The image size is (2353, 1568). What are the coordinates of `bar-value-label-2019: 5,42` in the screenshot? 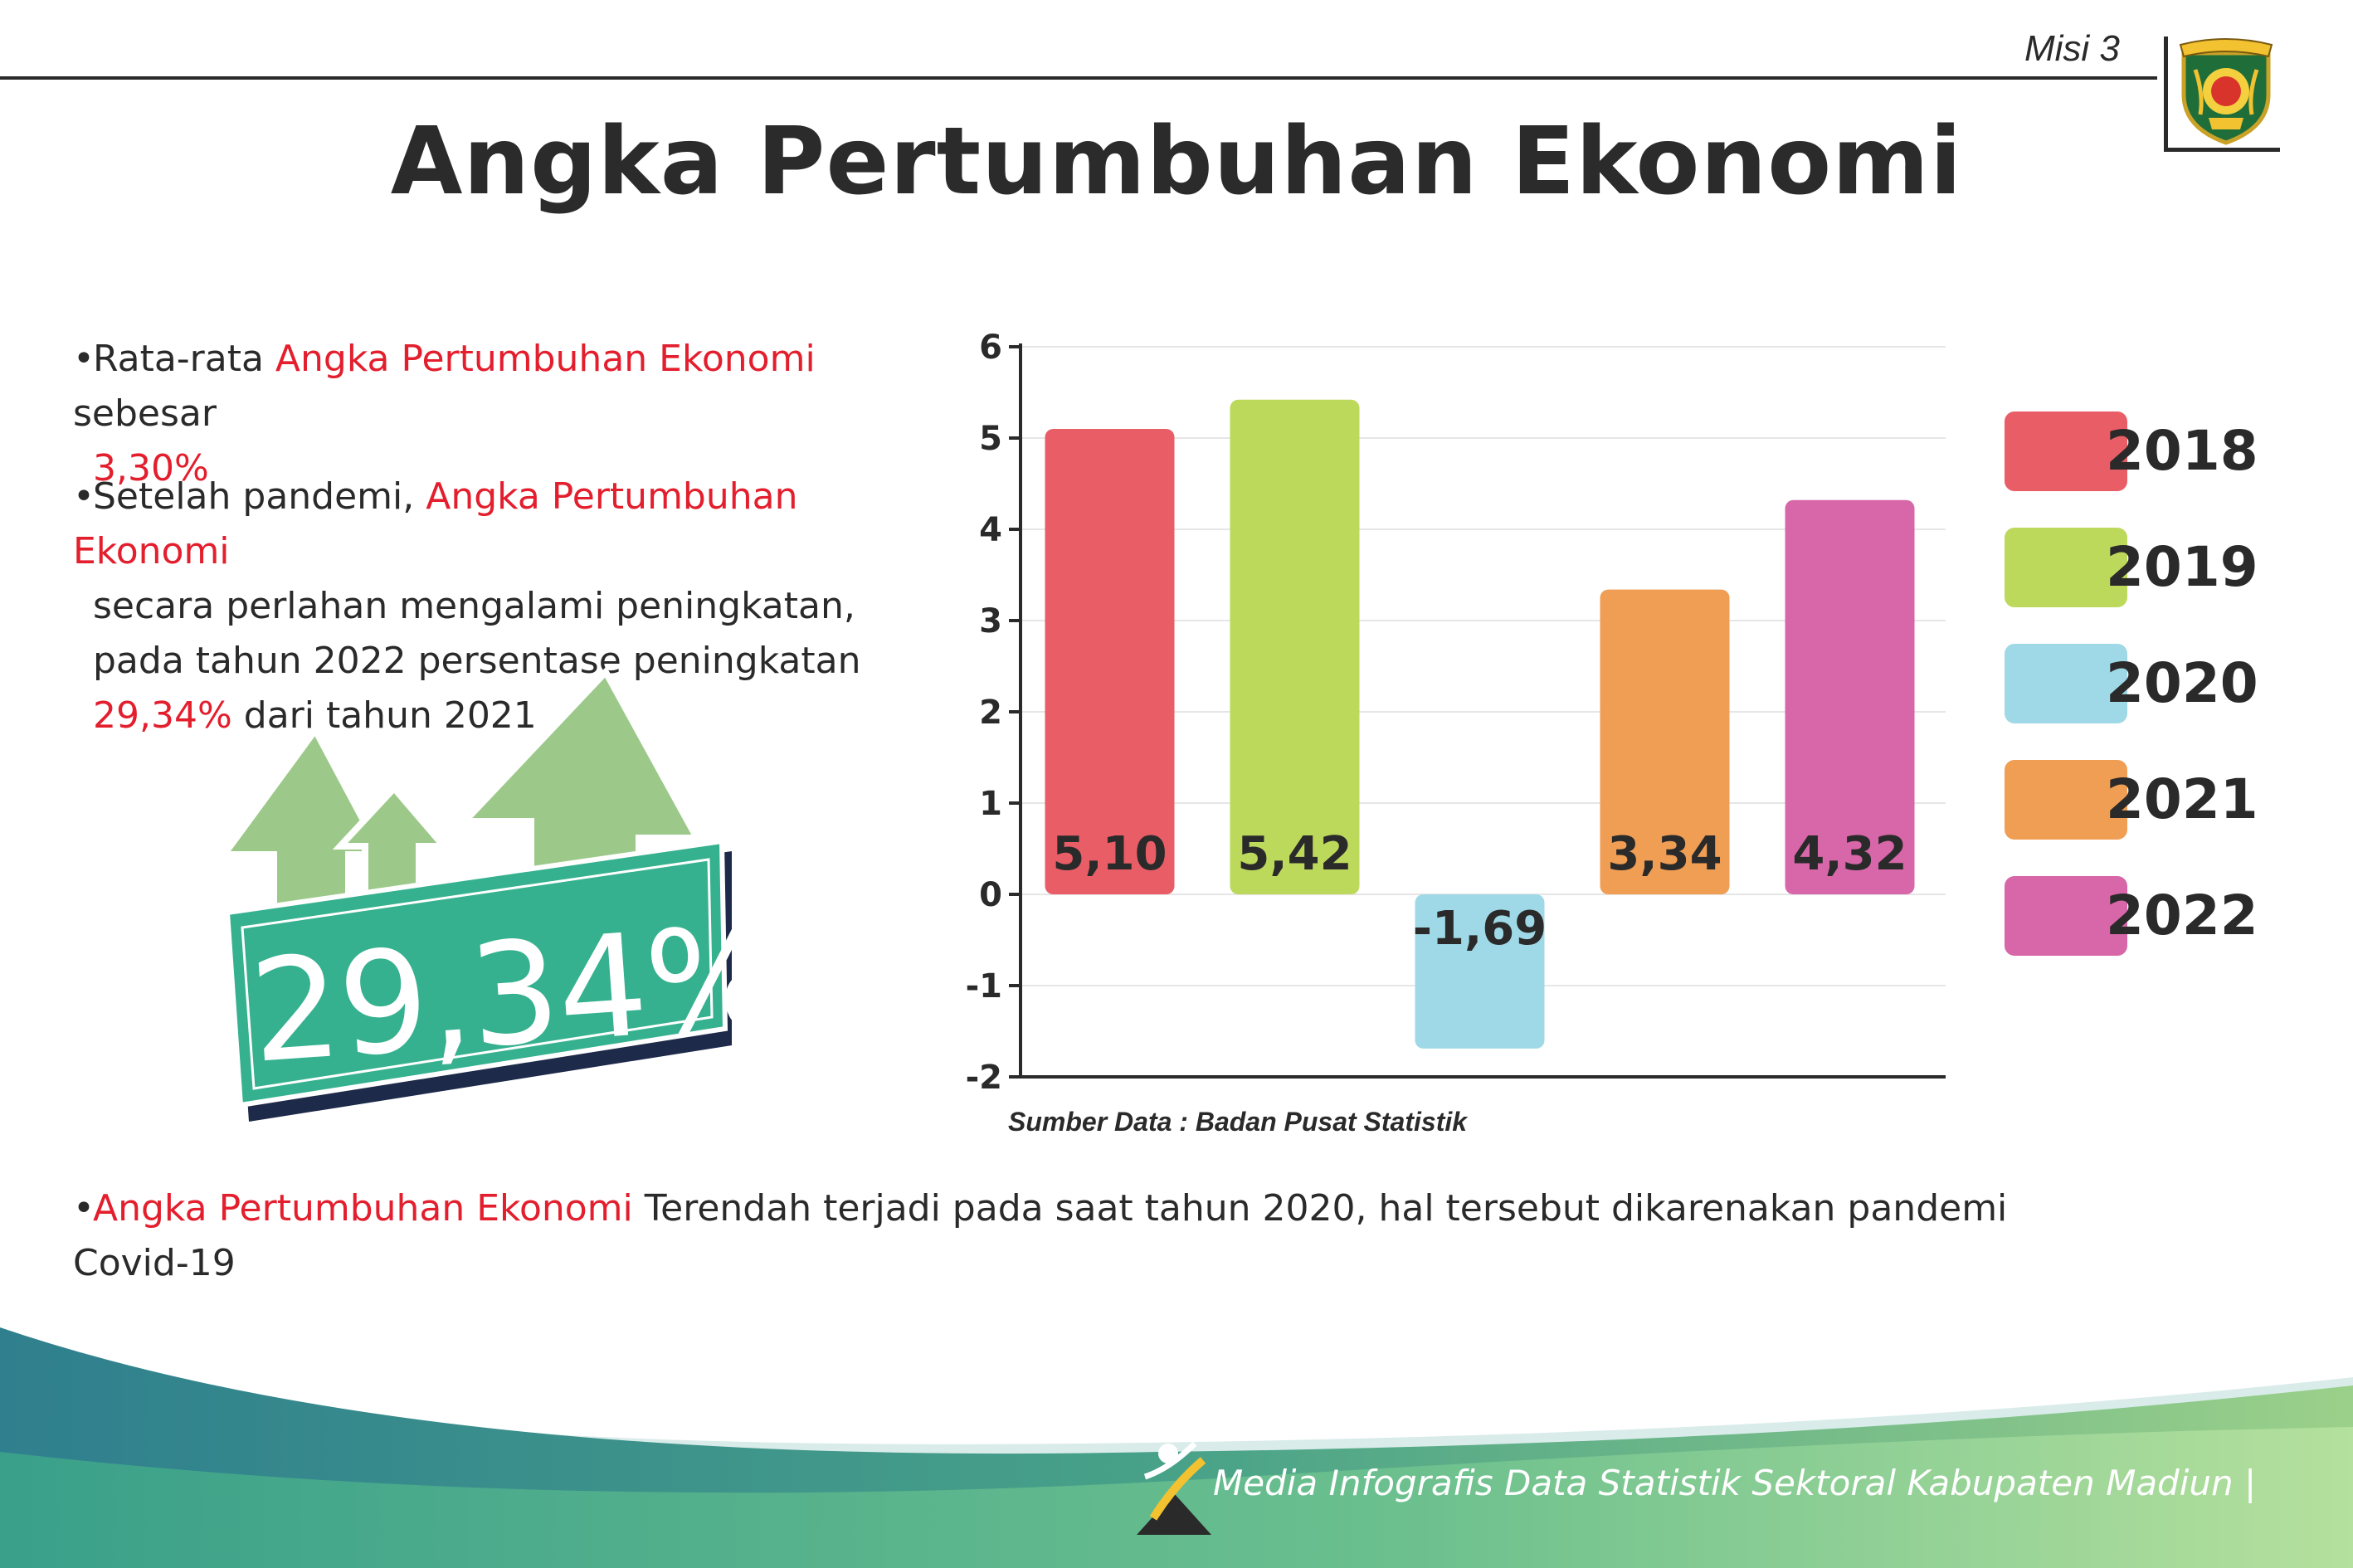 It's located at (1294, 854).